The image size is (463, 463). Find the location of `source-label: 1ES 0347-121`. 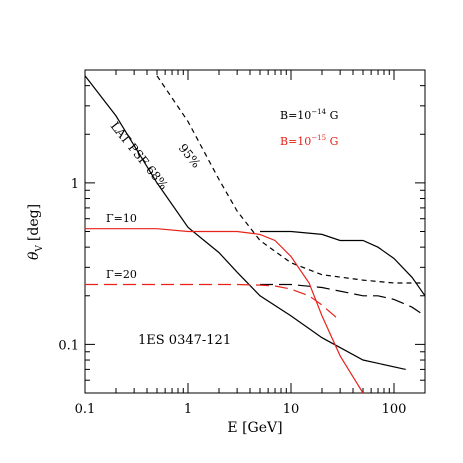

source-label: 1ES 0347-121 is located at coordinates (184, 340).